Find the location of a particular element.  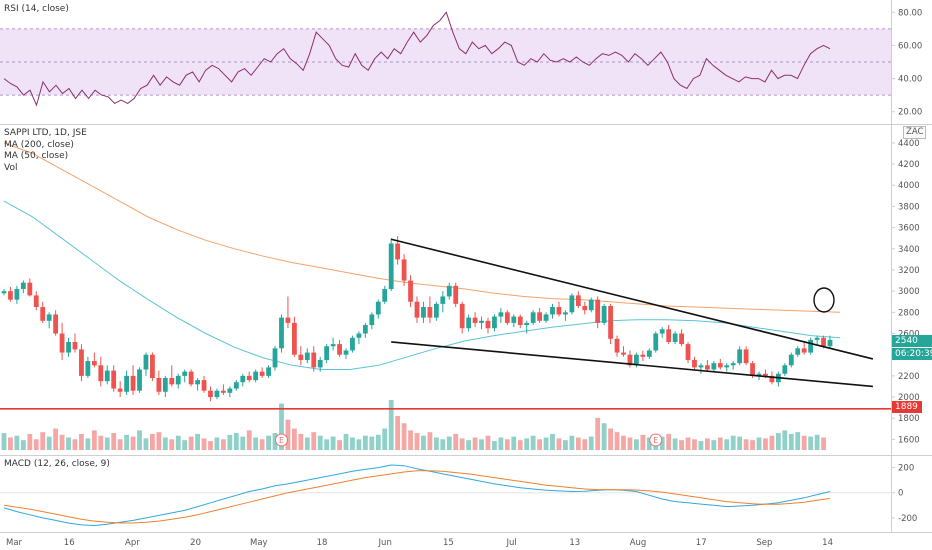

time-tick-label: 16 is located at coordinates (69, 543).